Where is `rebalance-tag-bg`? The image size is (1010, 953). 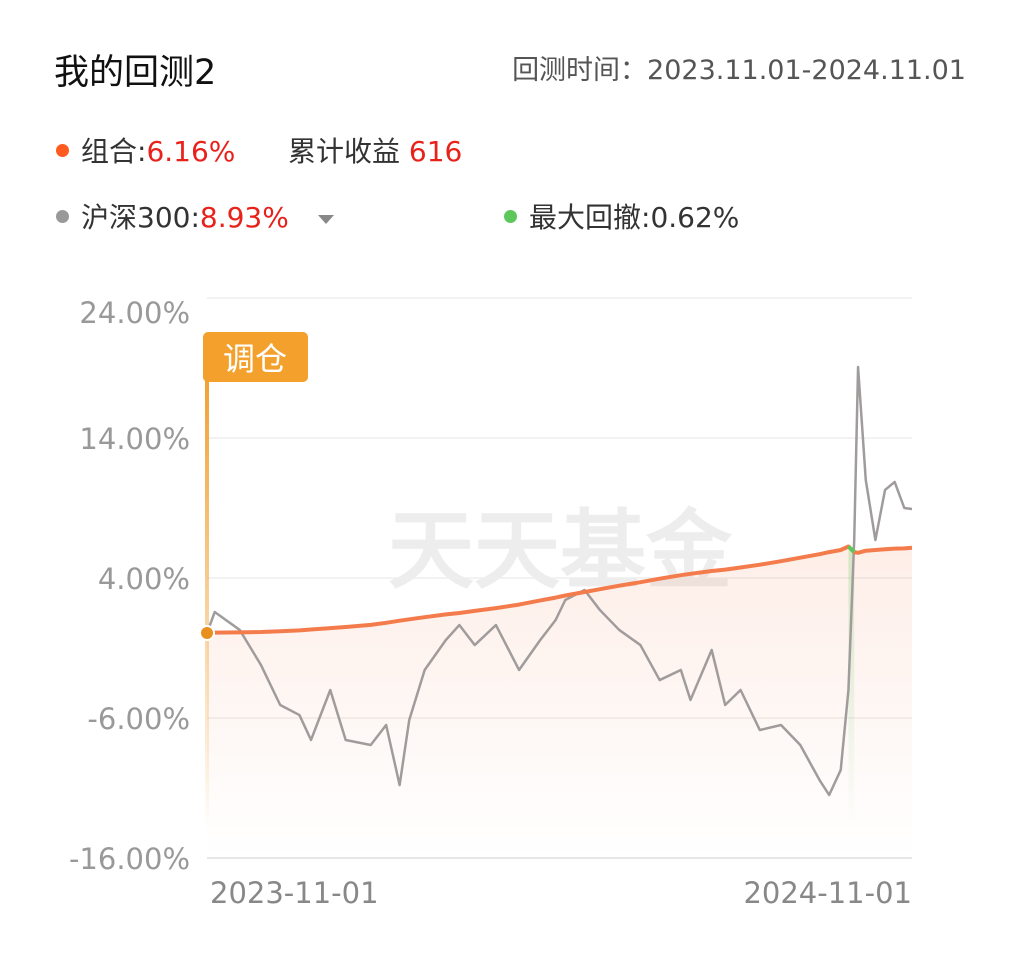 rebalance-tag-bg is located at coordinates (255, 357).